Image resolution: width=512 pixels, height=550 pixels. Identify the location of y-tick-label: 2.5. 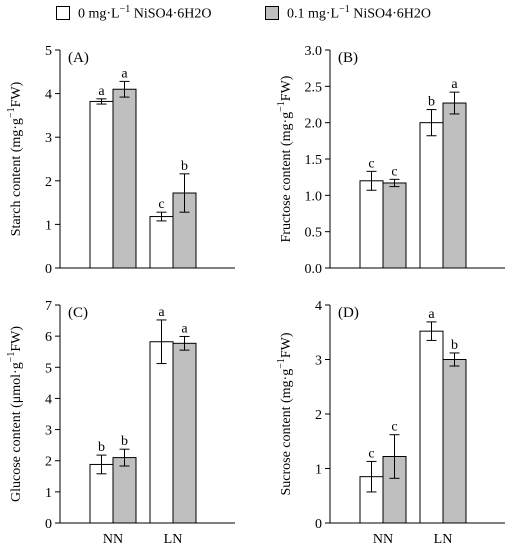
(314, 87).